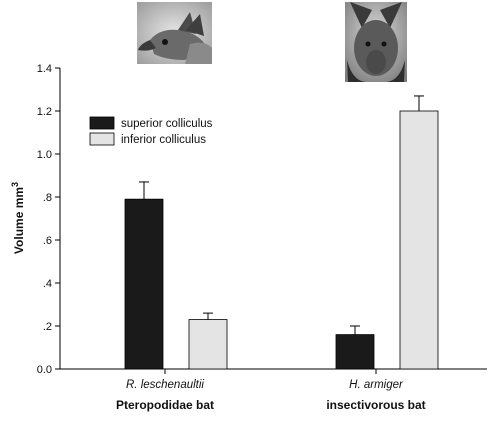  I want to click on legend-swatch-superior-colliculus, so click(102, 123).